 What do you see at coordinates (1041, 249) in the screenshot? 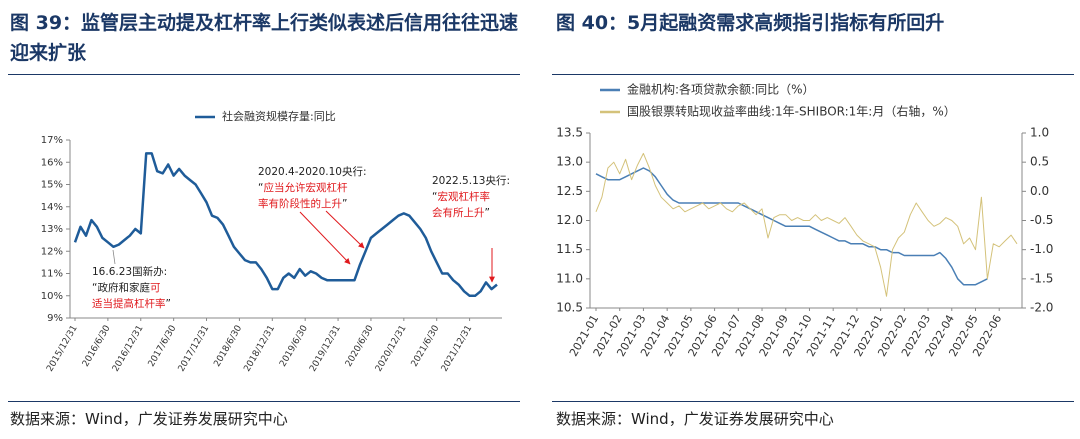
I see `y2-tick-label: -1.0` at bounding box center [1041, 249].